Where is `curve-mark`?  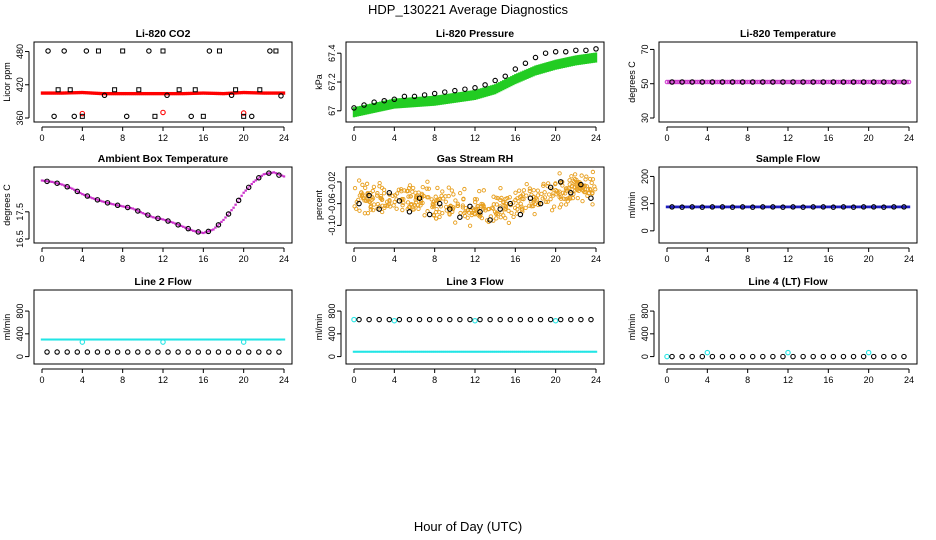
curve-mark is located at coordinates (909, 82).